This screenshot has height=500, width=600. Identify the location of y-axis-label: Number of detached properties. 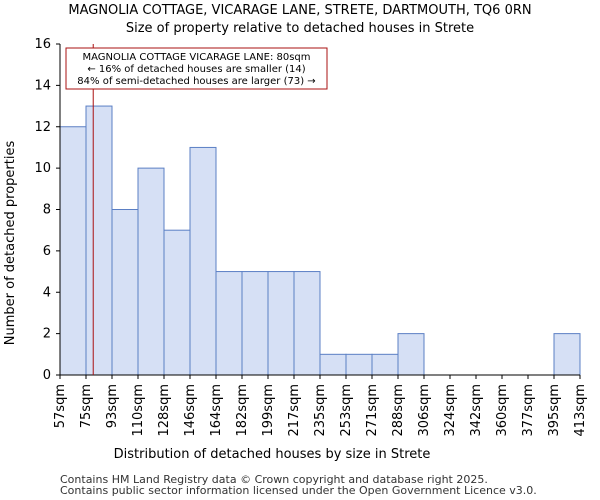
(10, 243).